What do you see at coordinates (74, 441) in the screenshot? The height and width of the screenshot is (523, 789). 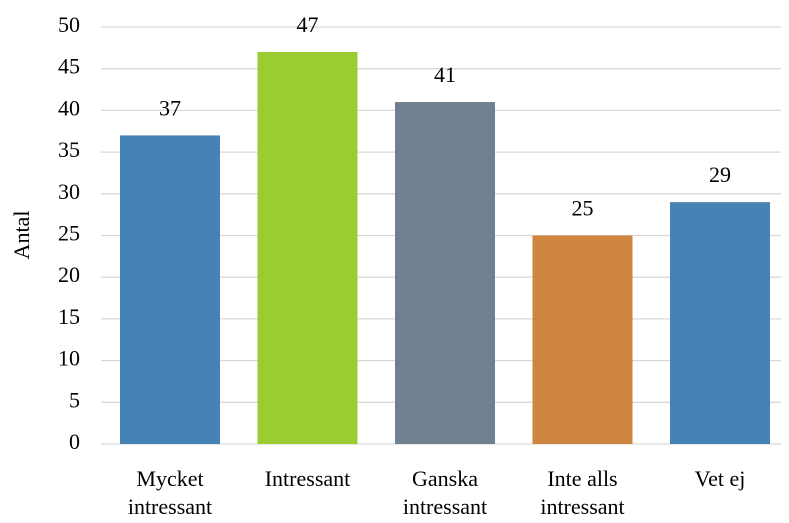 I see `y-tick-label: 0` at bounding box center [74, 441].